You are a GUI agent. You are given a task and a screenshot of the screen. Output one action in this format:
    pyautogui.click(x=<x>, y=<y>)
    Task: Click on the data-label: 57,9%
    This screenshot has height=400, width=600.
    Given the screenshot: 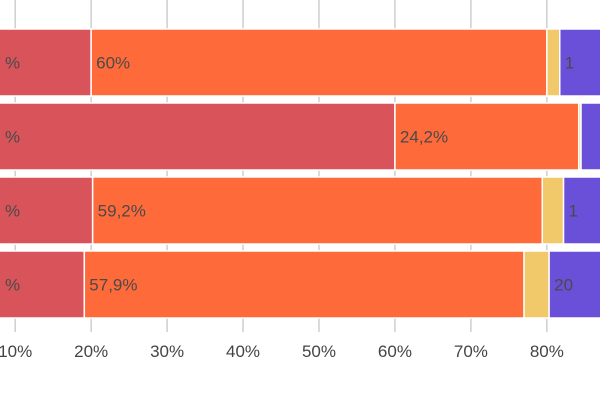 What is the action you would take?
    pyautogui.click(x=113, y=285)
    